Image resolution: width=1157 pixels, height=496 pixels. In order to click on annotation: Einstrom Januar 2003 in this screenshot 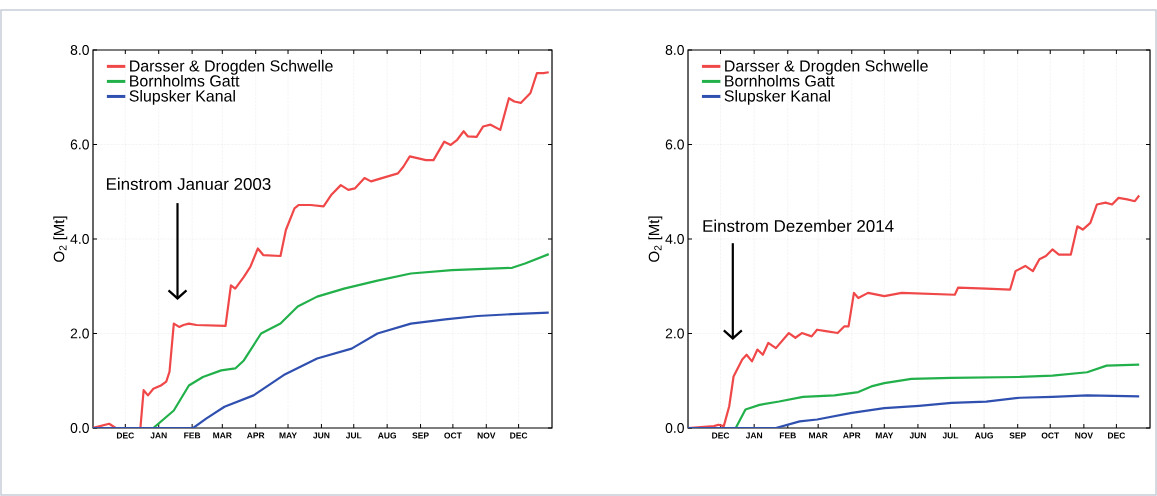, I will do `click(188, 184)`.